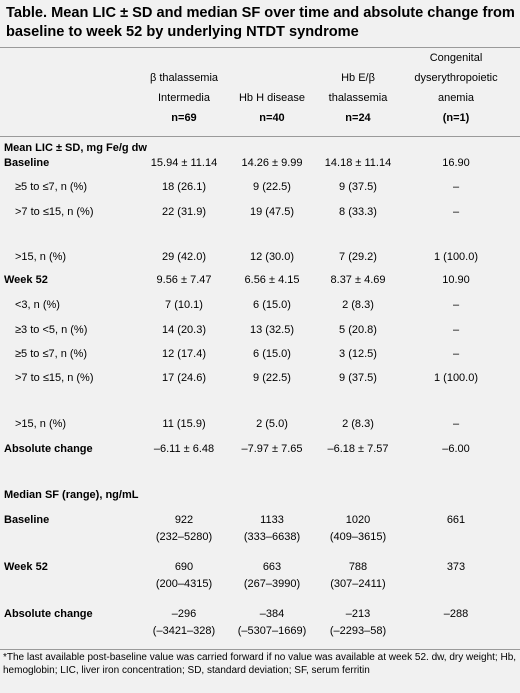  I want to click on section-heading-sf: Median SF (range), ng/mL, so click(71, 495).